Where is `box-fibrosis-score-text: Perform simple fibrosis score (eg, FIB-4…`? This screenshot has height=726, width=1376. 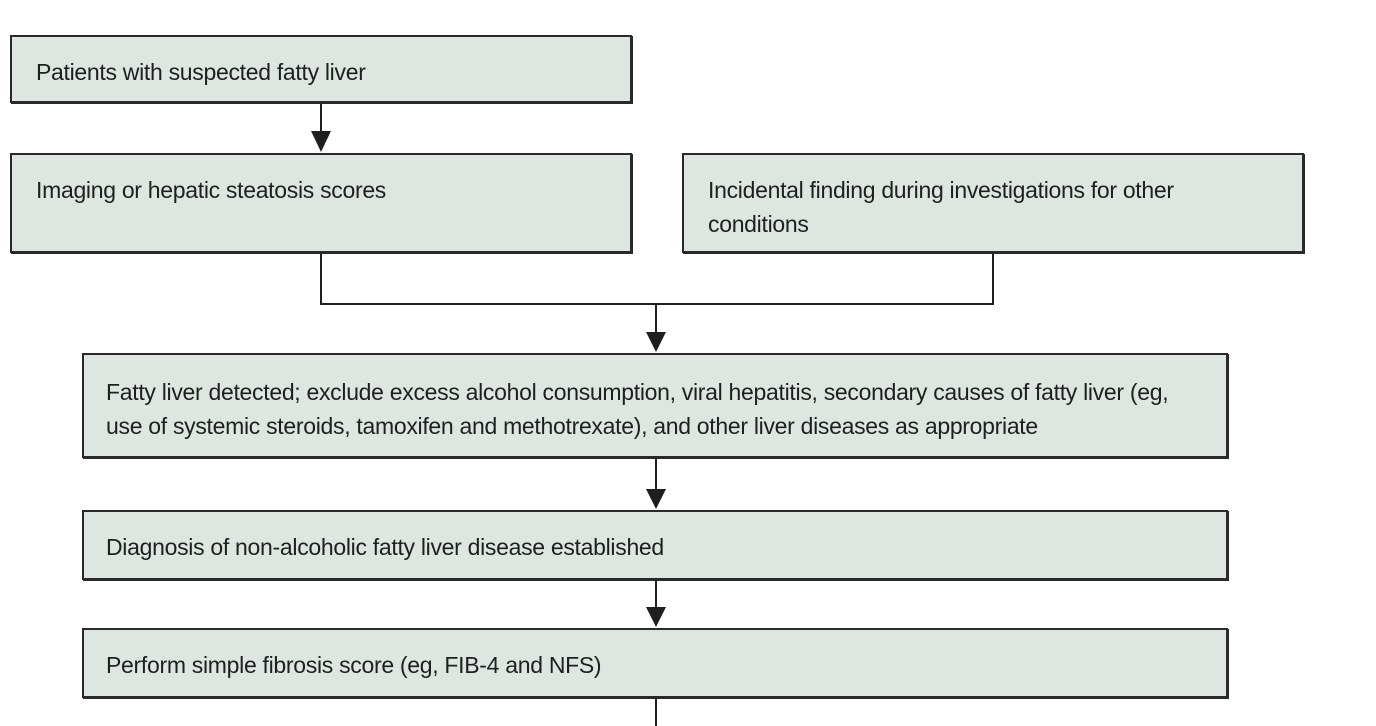
box-fibrosis-score-text: Perform simple fibrosis score (eg, FIB-4… is located at coordinates (354, 665).